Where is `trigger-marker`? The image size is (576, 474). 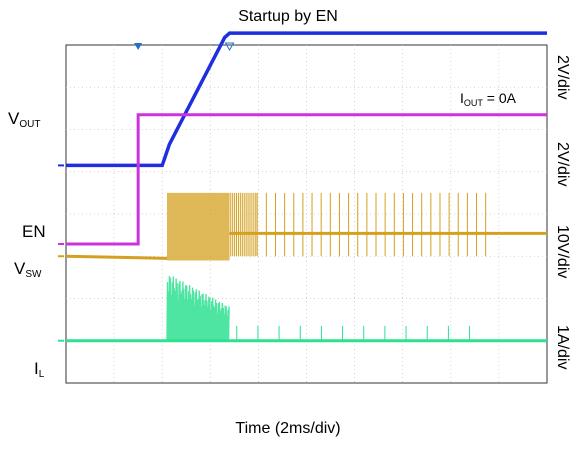
trigger-marker is located at coordinates (138, 46).